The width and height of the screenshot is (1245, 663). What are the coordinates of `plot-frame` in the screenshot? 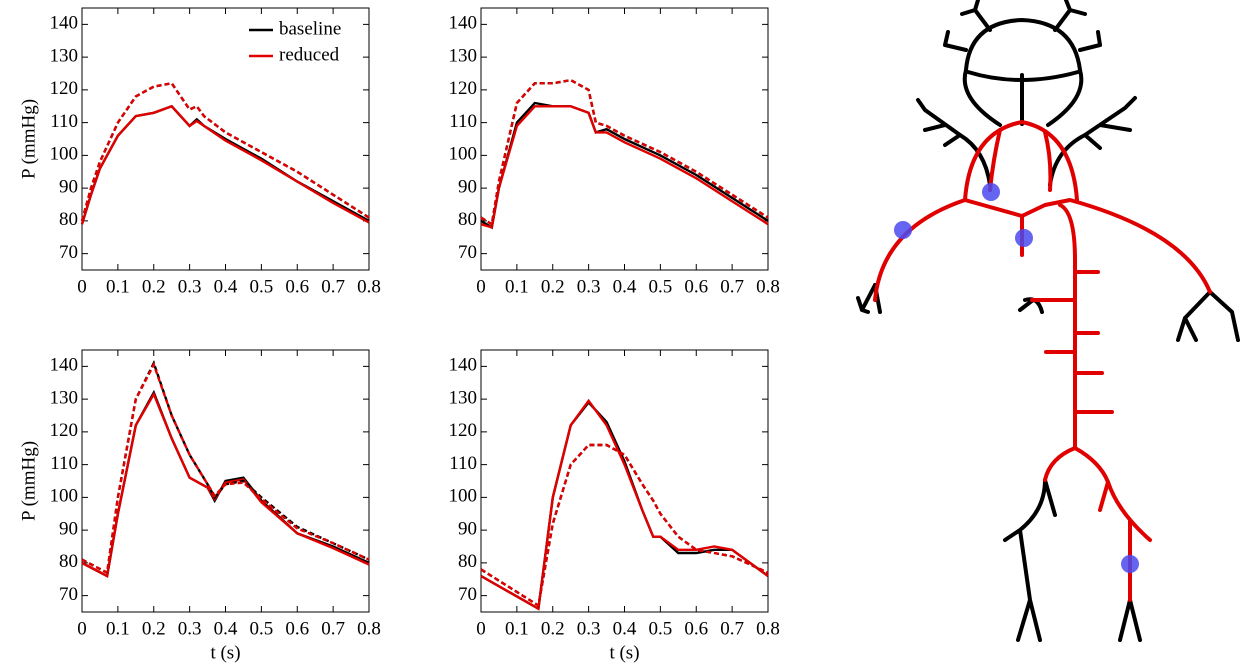 It's located at (624, 481).